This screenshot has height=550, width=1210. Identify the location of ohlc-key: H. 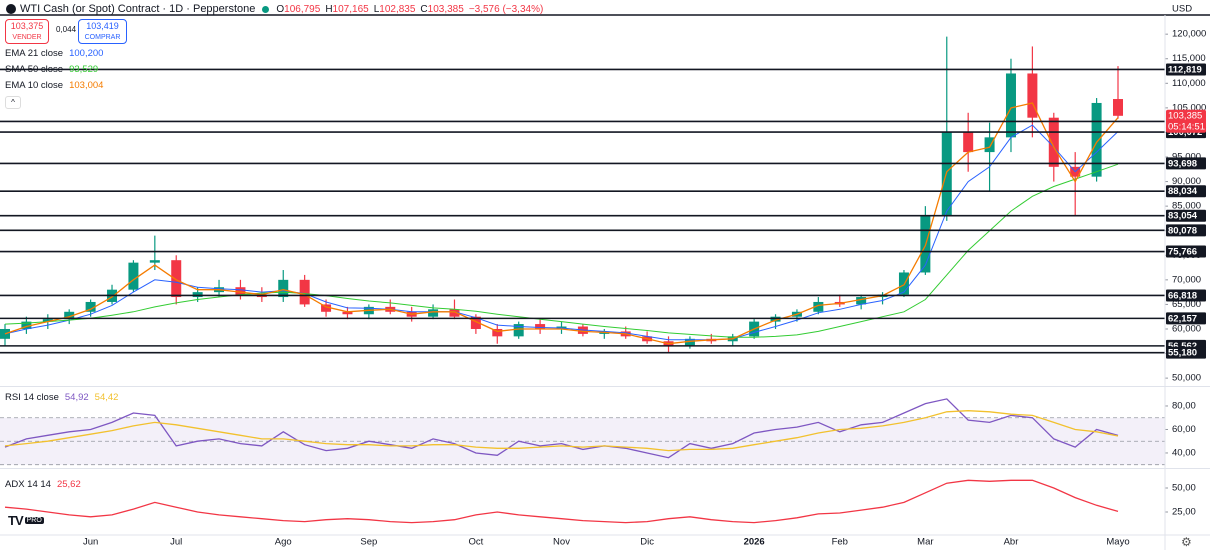
(329, 9).